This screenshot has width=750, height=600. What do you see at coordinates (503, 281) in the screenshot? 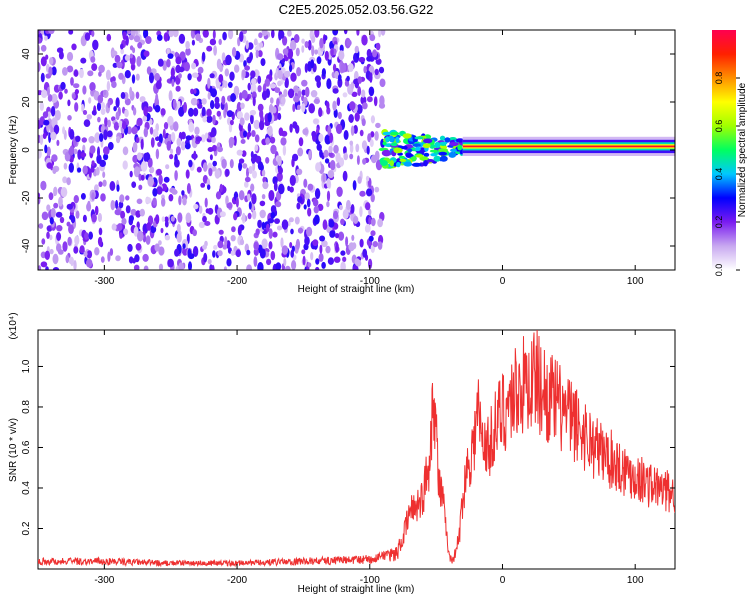
I see `x-tick-label: 0` at bounding box center [503, 281].